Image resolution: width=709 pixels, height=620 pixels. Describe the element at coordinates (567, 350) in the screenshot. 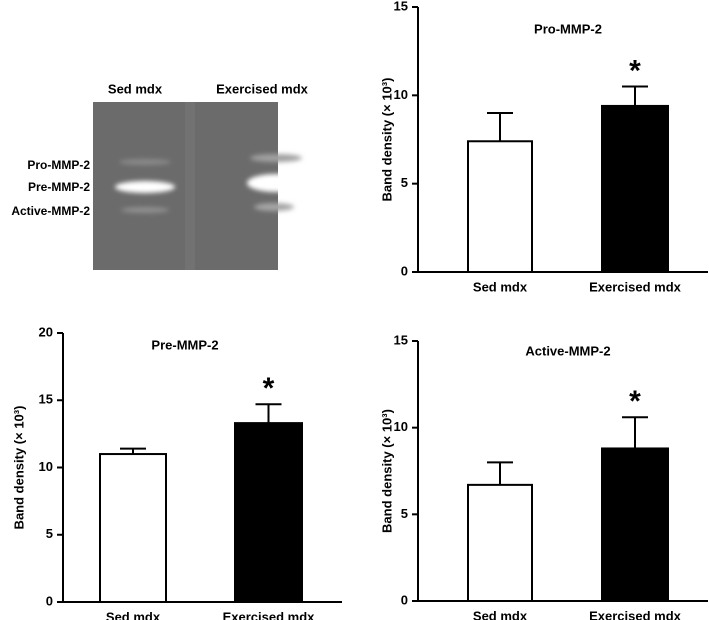

I see `chart-title: Active-MMP-2` at that location.